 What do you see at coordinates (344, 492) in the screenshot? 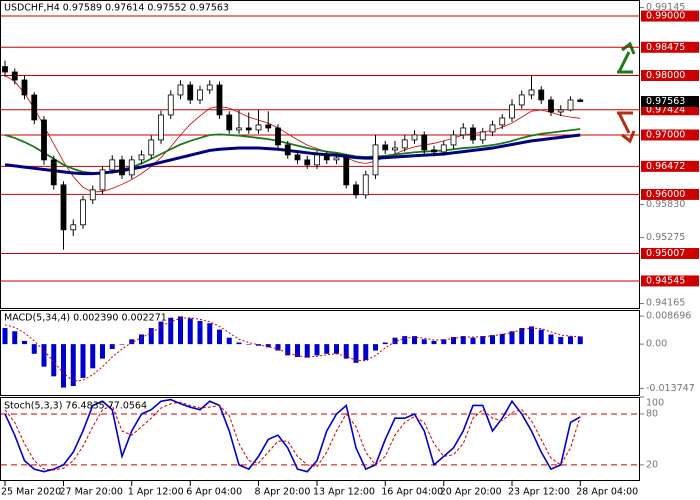
I see `x-tick-label: 13 Apr 12:00` at bounding box center [344, 492].